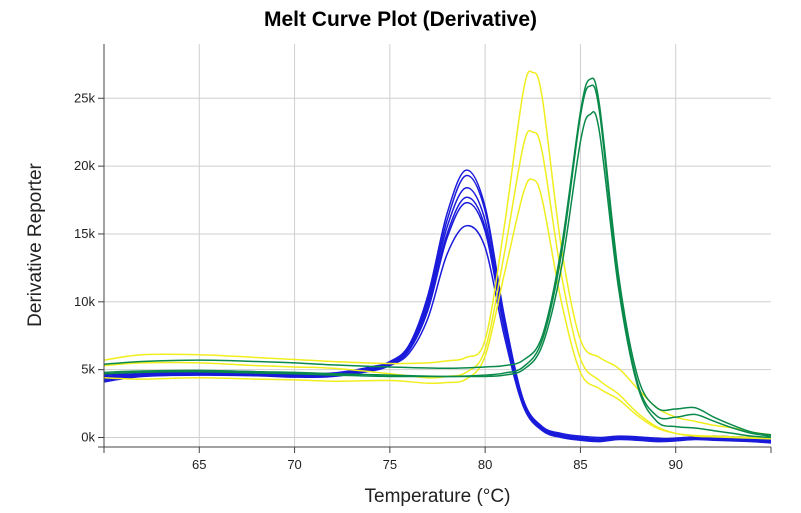 This screenshot has width=801, height=513. Describe the element at coordinates (84, 165) in the screenshot. I see `y-tick-label: 20k` at that location.